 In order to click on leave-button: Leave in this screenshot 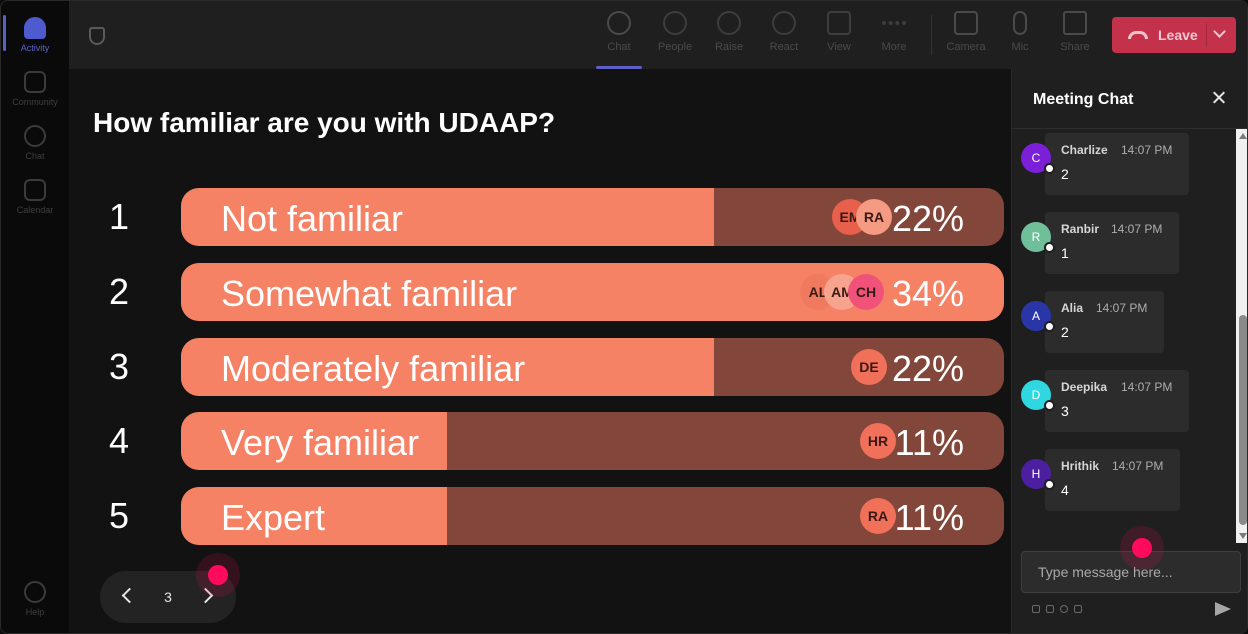, I will do `click(1174, 35)`.